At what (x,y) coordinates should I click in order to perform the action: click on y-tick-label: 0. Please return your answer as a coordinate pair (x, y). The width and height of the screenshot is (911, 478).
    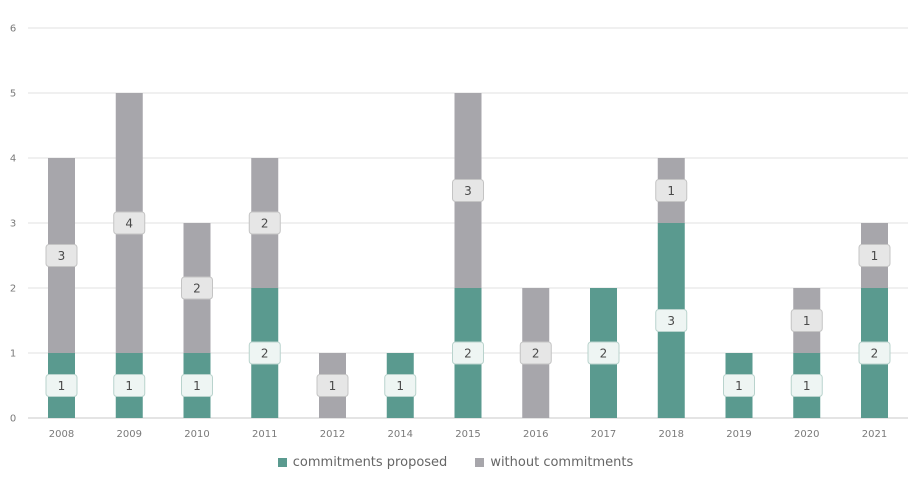
    Looking at the image, I should click on (13, 419).